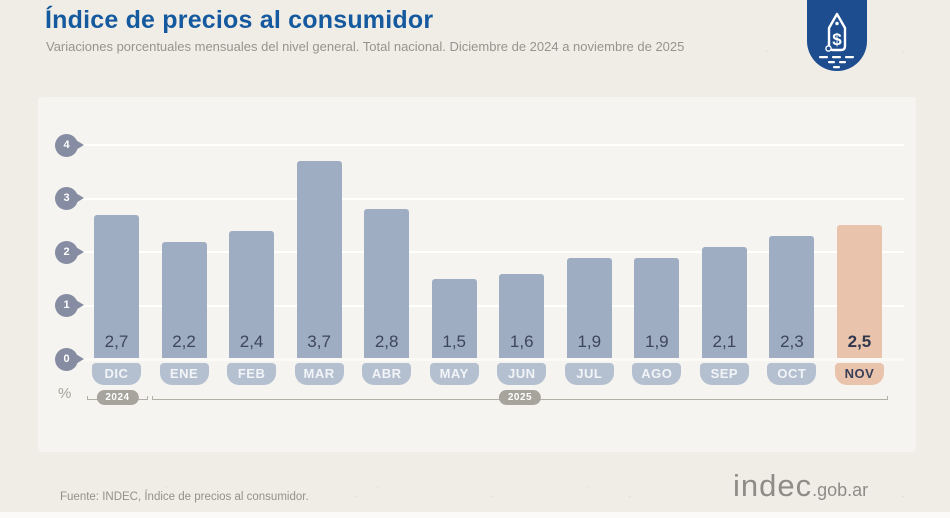 This screenshot has width=950, height=518. Describe the element at coordinates (773, 485) in the screenshot. I see `indec-logo-text: indec` at that location.